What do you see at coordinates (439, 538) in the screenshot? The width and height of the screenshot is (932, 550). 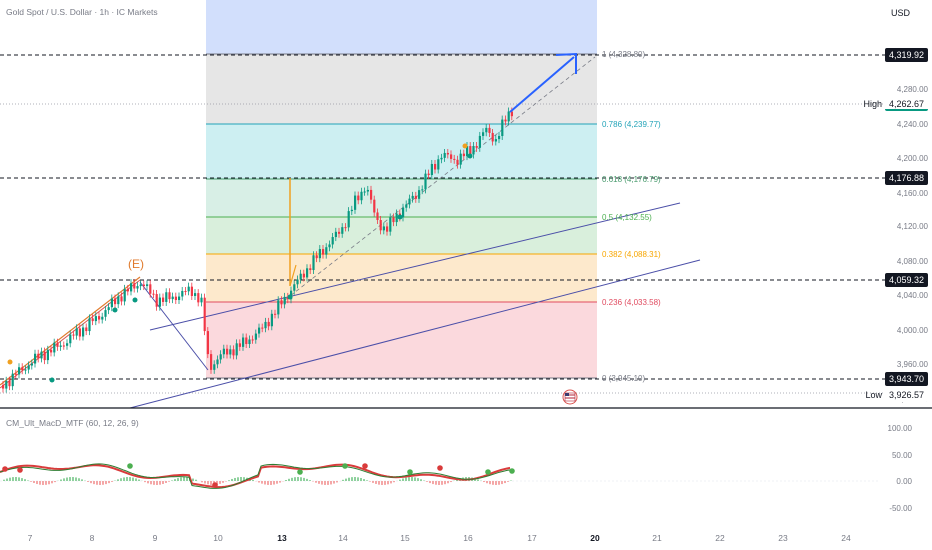 I see `x-axis: 7 8 9 10 13 14 15 16 17 20 21 22 23 24` at bounding box center [439, 538].